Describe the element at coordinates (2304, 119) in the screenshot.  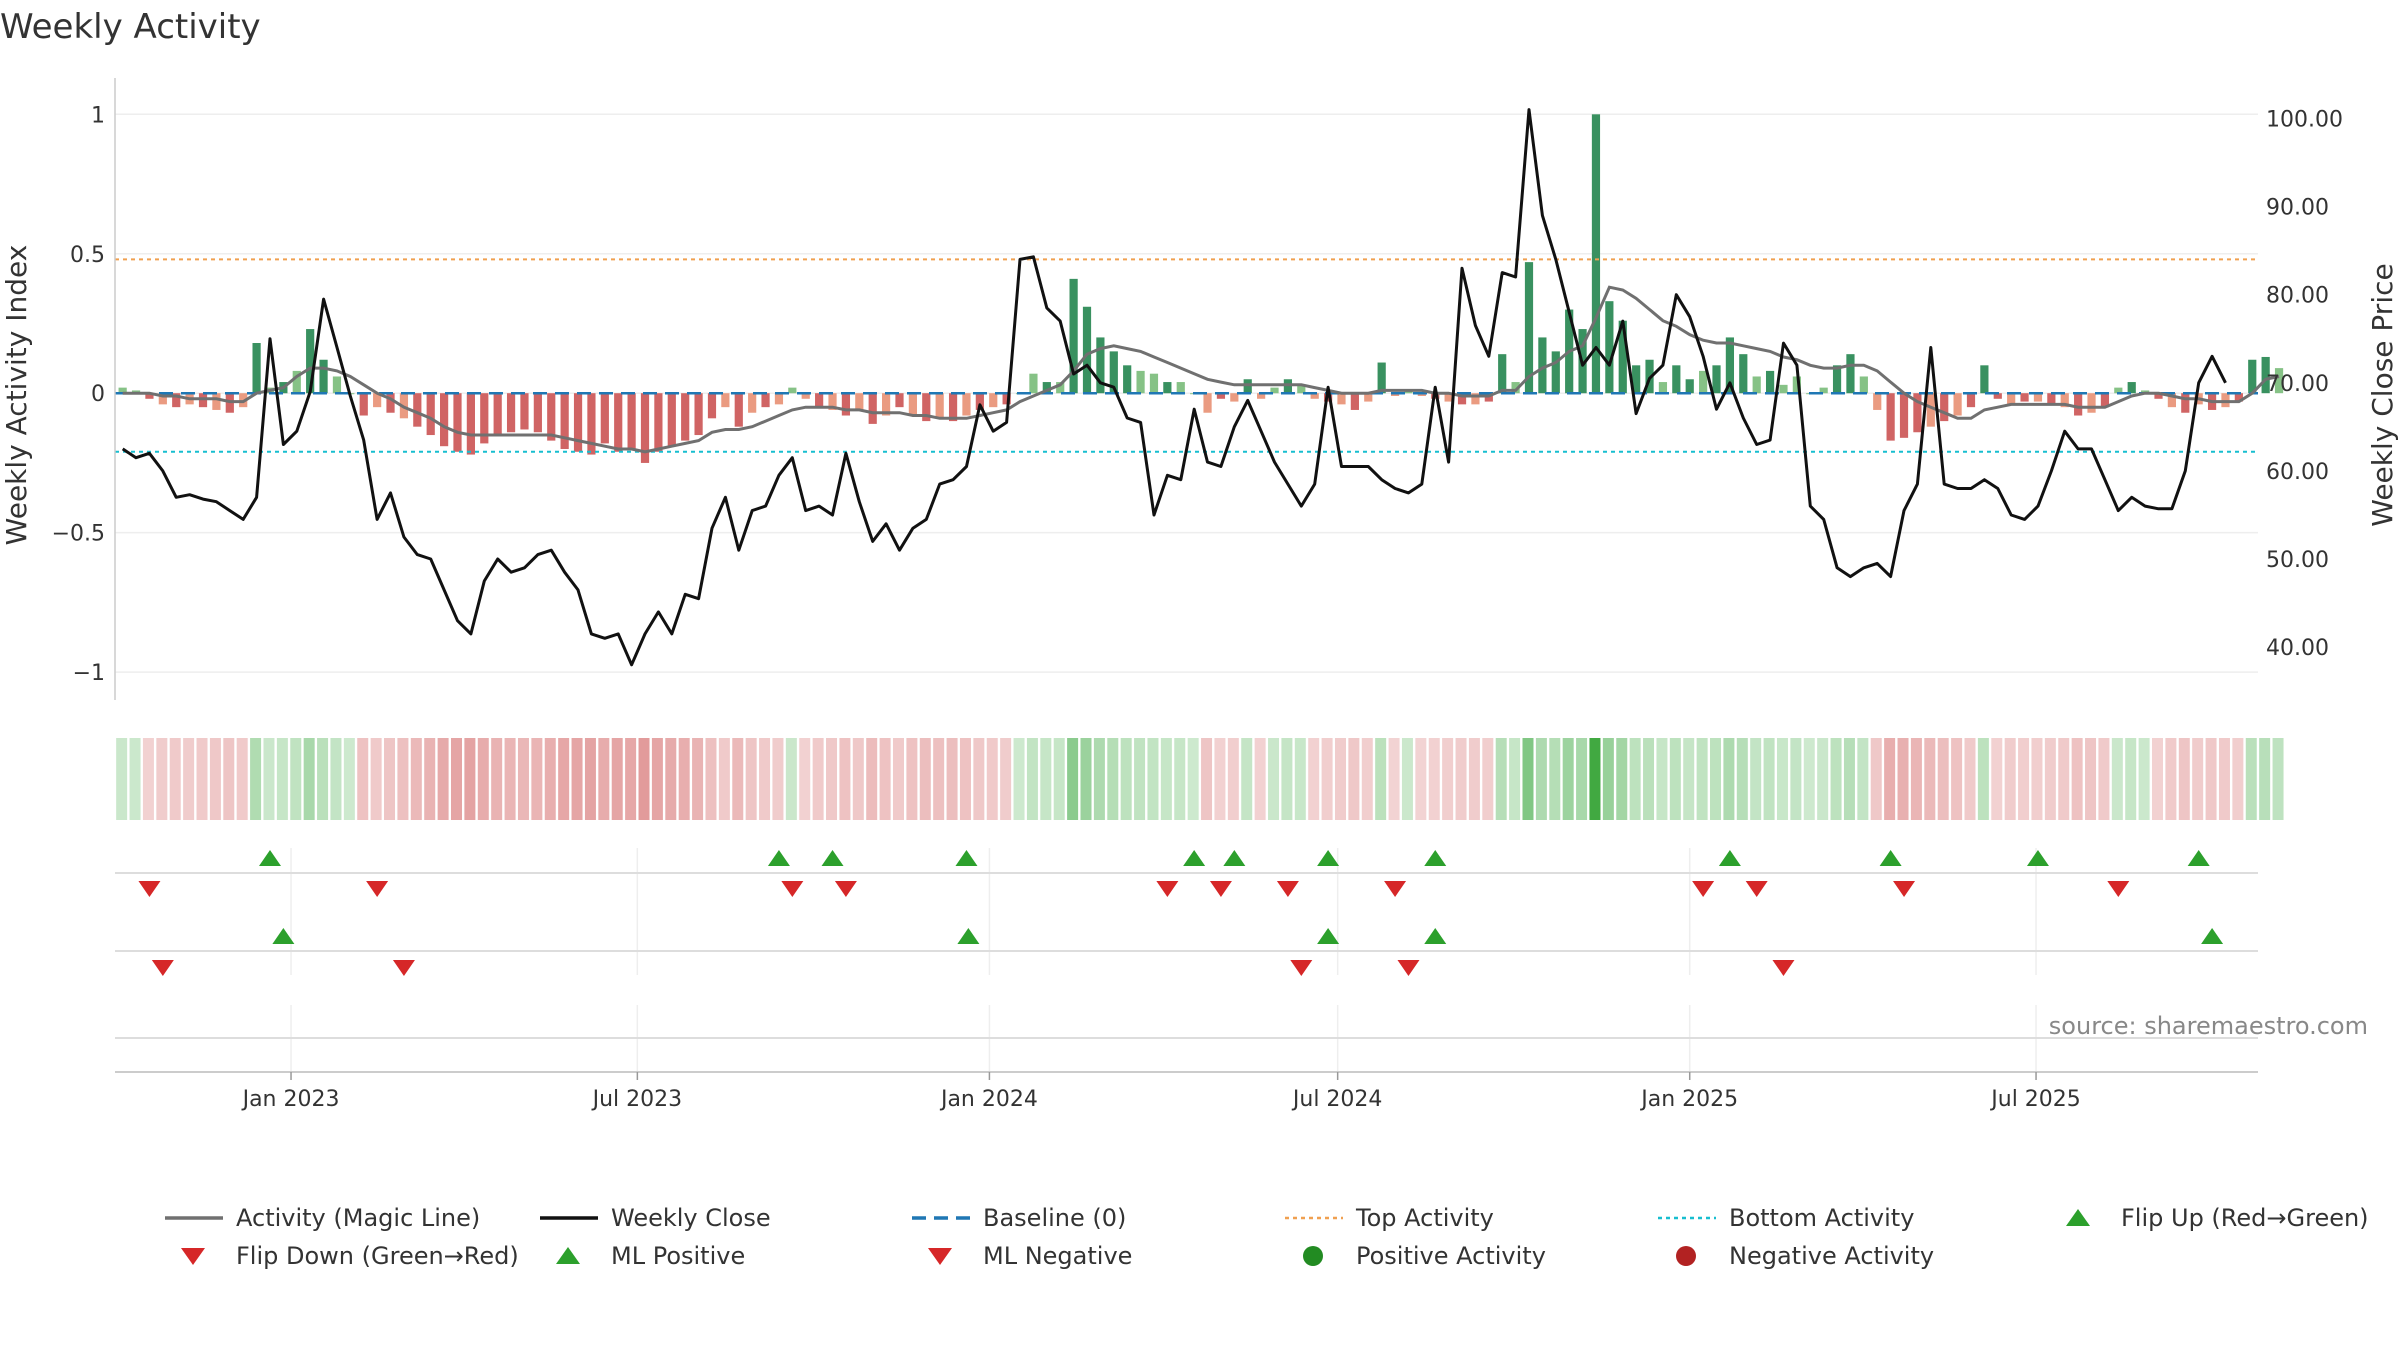
I see `y-tick-right: 100.00` at that location.